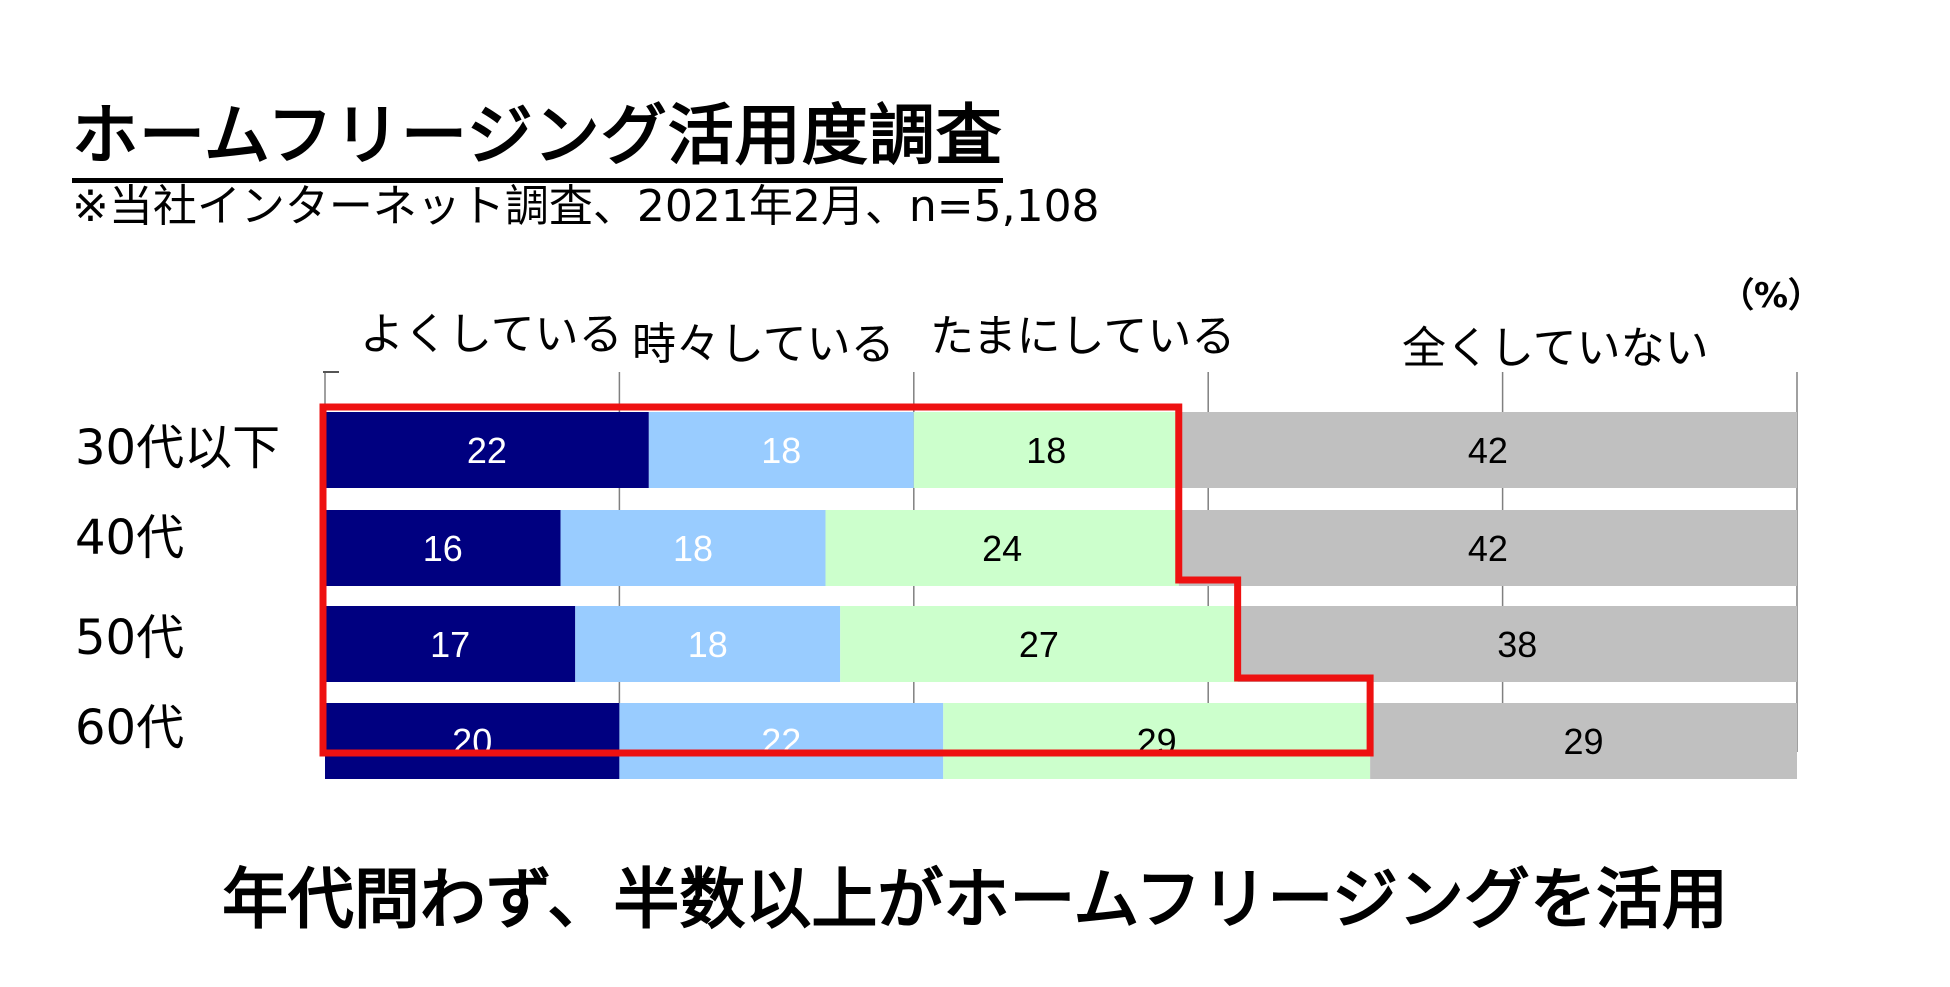 This screenshot has height=987, width=1950. I want to click on data-label-1-0: 16, so click(443, 548).